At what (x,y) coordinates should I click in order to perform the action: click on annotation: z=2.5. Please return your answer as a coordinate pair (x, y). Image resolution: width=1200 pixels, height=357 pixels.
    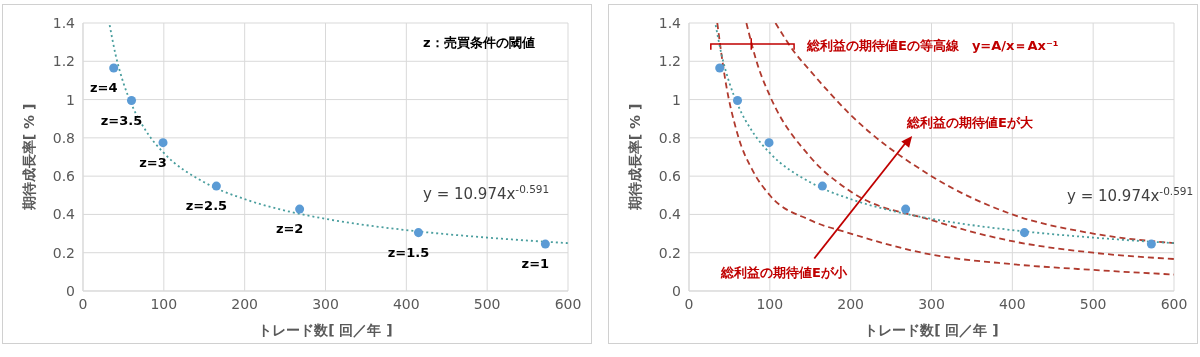
    Looking at the image, I should click on (206, 206).